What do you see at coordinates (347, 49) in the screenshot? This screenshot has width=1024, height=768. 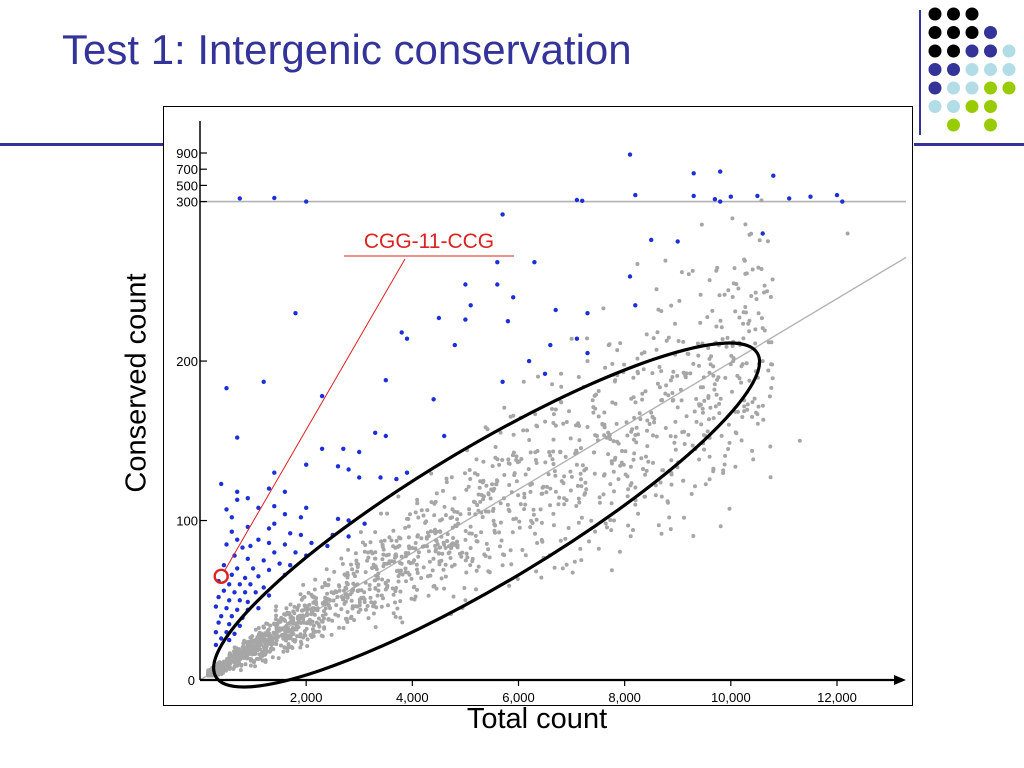 I see `slide-title: Test 1: Intergenic conservation` at bounding box center [347, 49].